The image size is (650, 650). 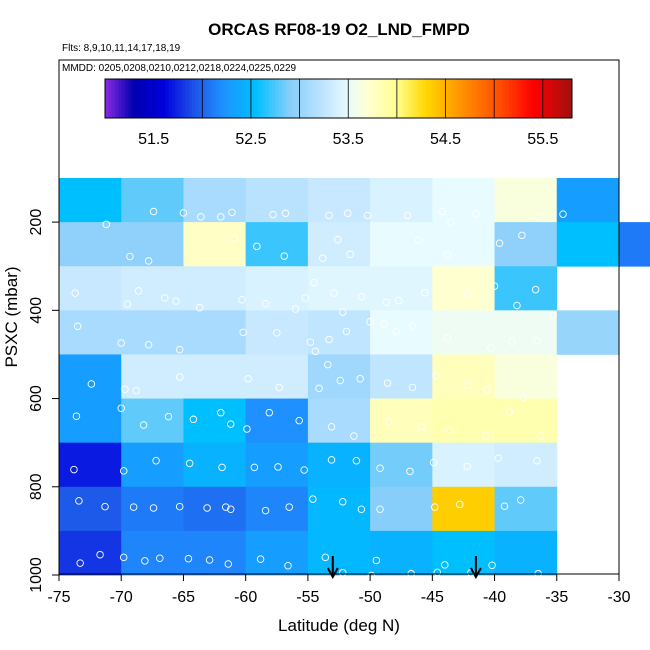 What do you see at coordinates (183, 597) in the screenshot?
I see `x-tick-label: -65` at bounding box center [183, 597].